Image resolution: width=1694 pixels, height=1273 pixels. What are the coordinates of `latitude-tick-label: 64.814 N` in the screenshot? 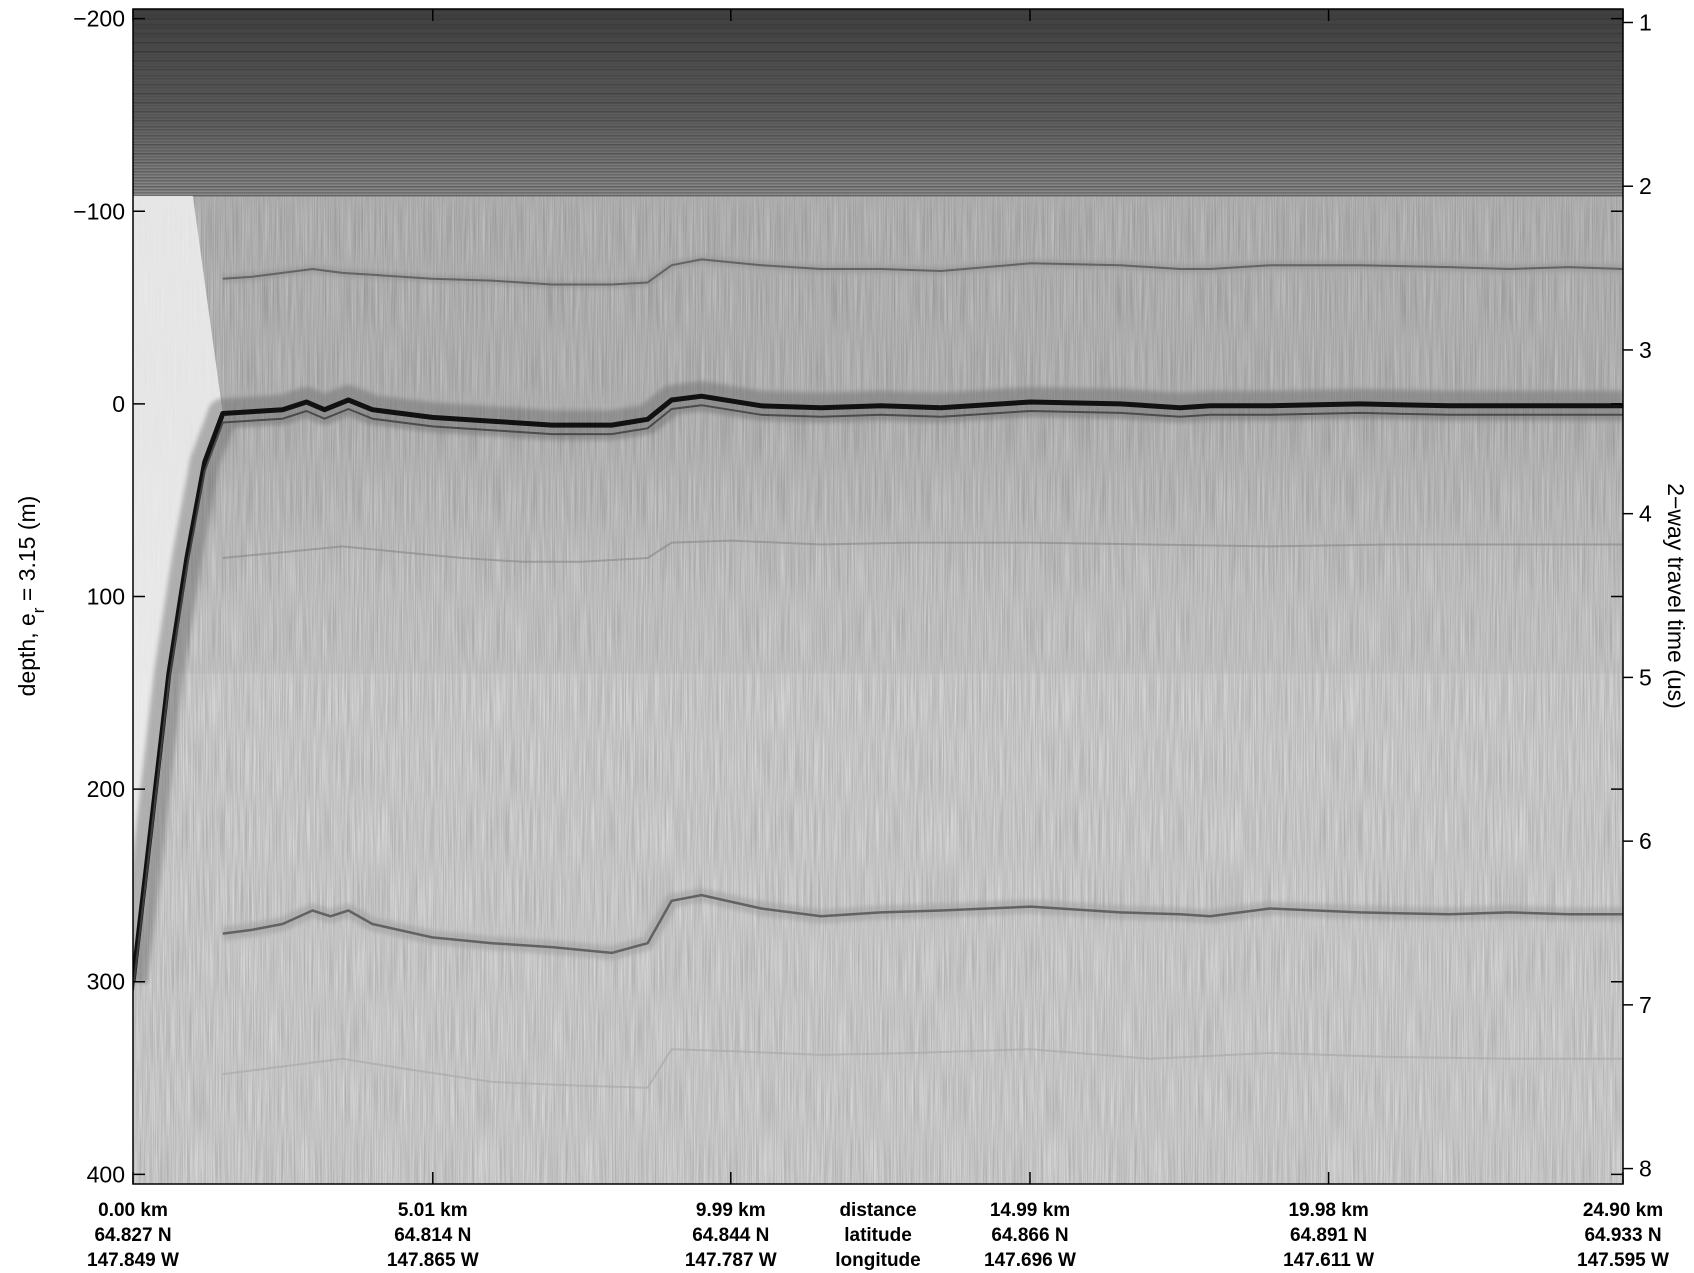 It's located at (432, 1235).